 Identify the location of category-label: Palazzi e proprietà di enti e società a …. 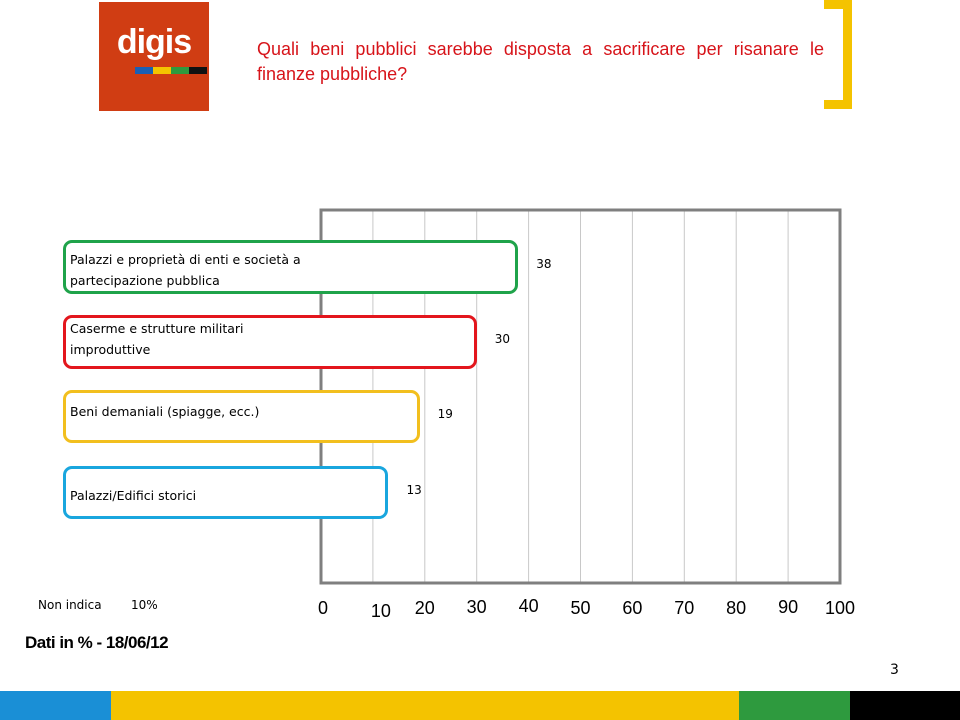
(185, 270).